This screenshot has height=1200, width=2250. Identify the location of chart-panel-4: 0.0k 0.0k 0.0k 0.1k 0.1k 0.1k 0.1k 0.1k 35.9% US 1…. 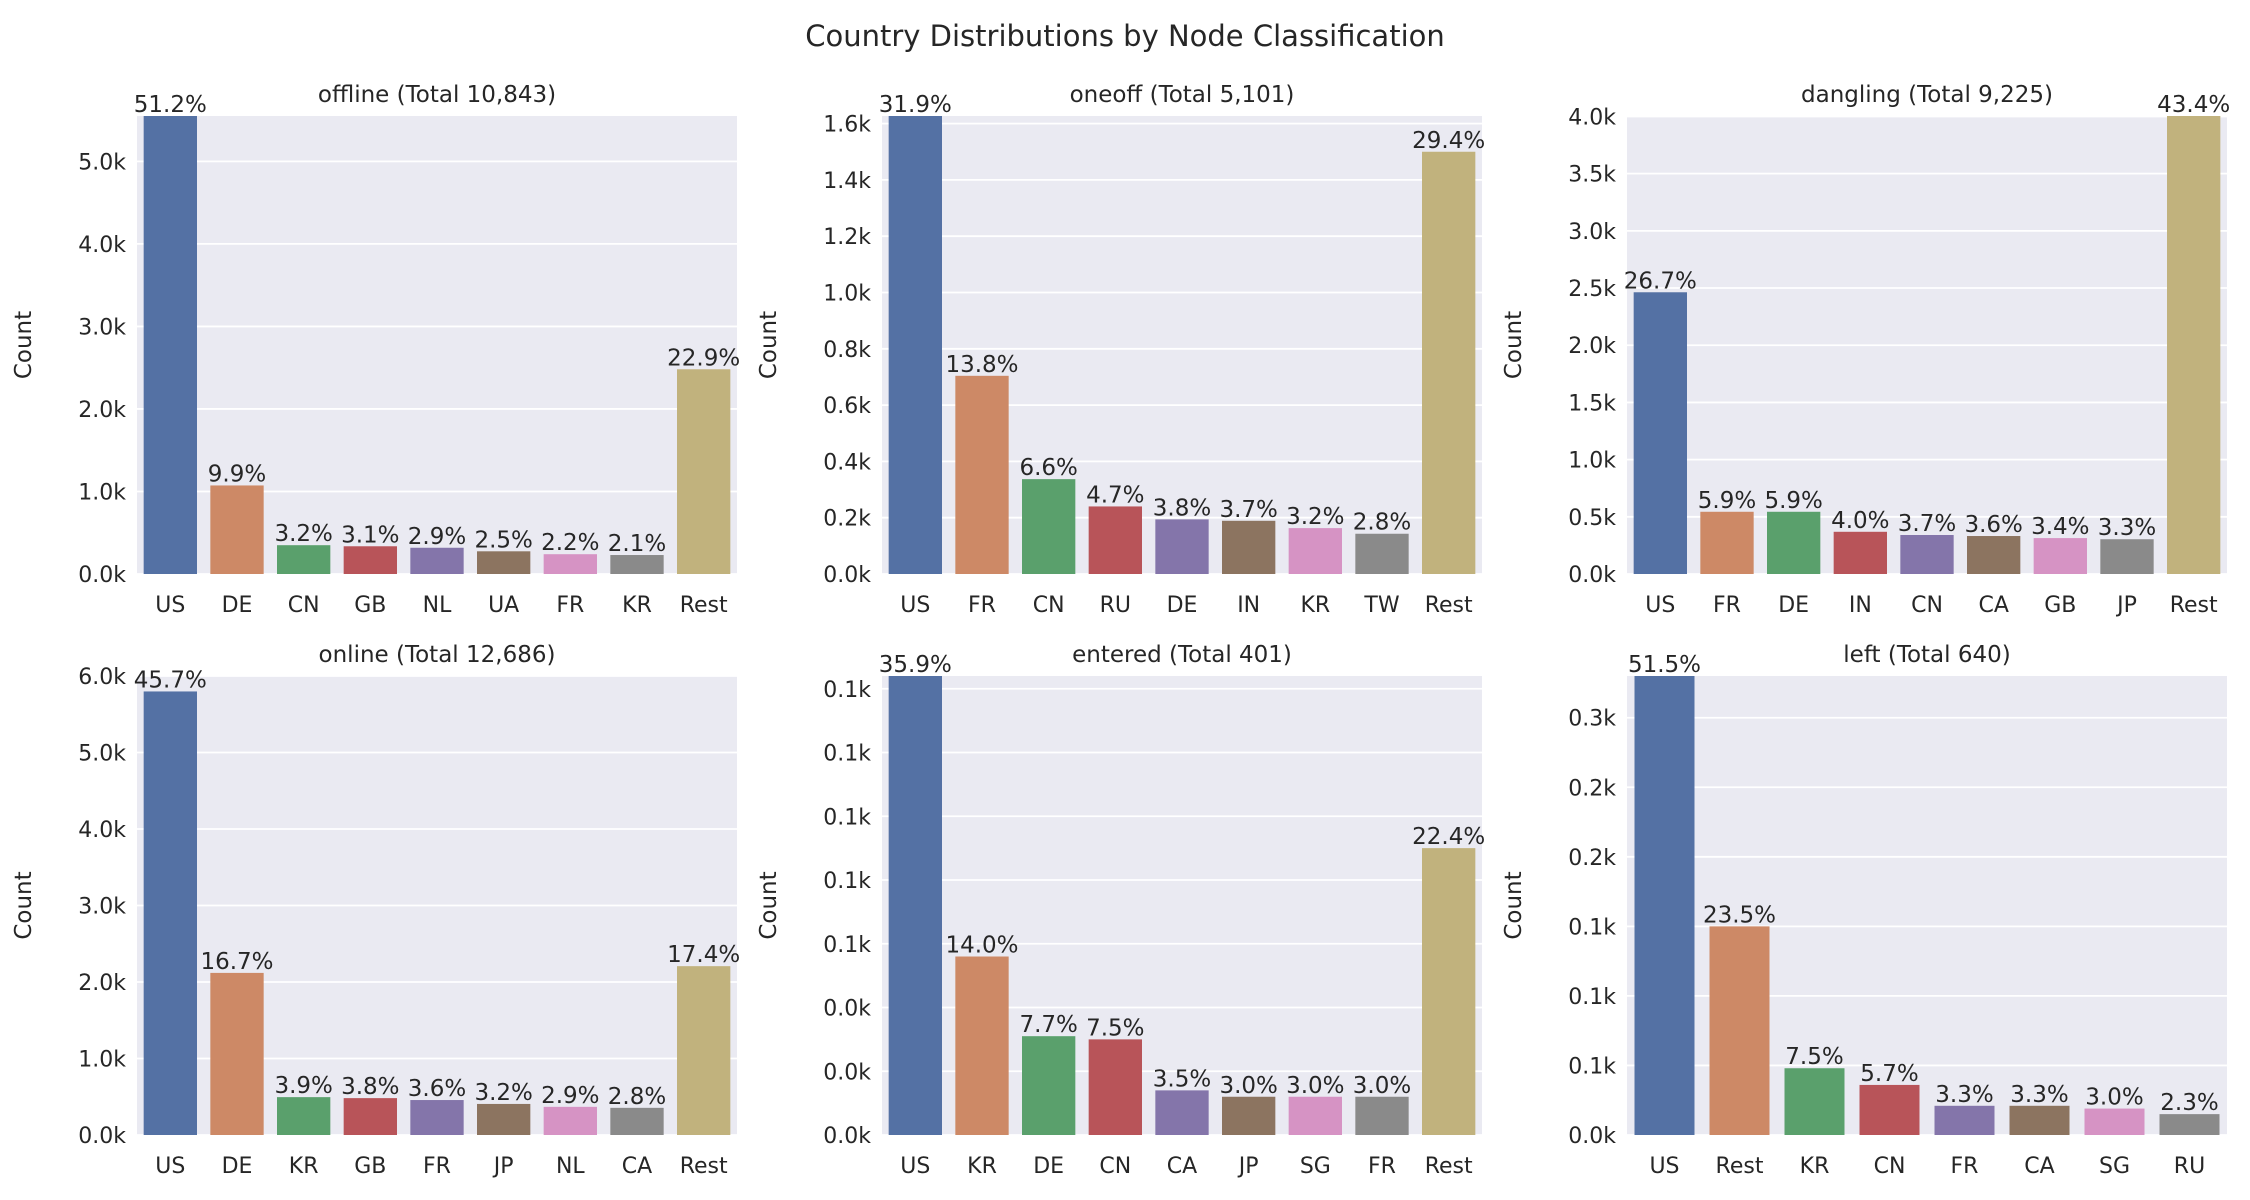
(1120, 910).